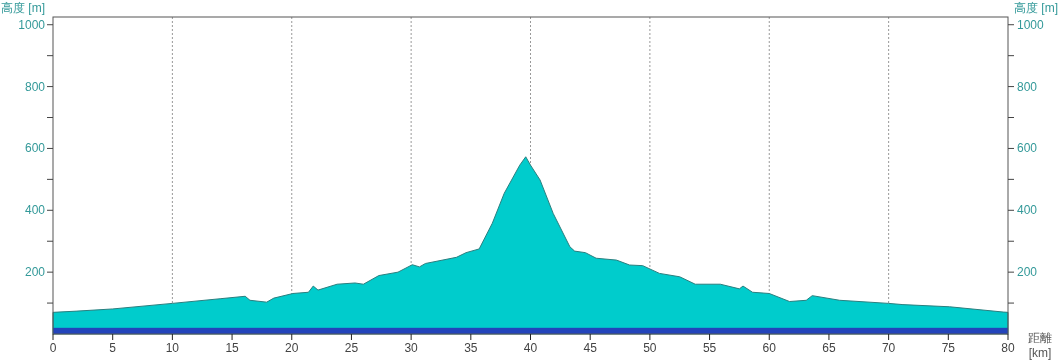 The height and width of the screenshot is (360, 1060). Describe the element at coordinates (590, 348) in the screenshot. I see `x-tick-label: 45` at that location.